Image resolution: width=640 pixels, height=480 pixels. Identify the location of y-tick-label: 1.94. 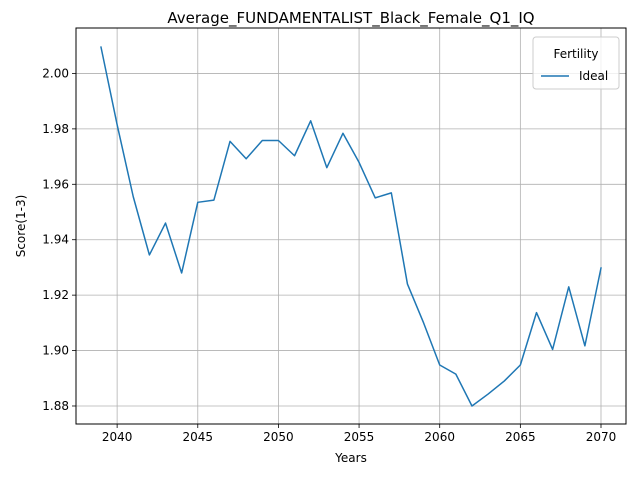
(55, 240).